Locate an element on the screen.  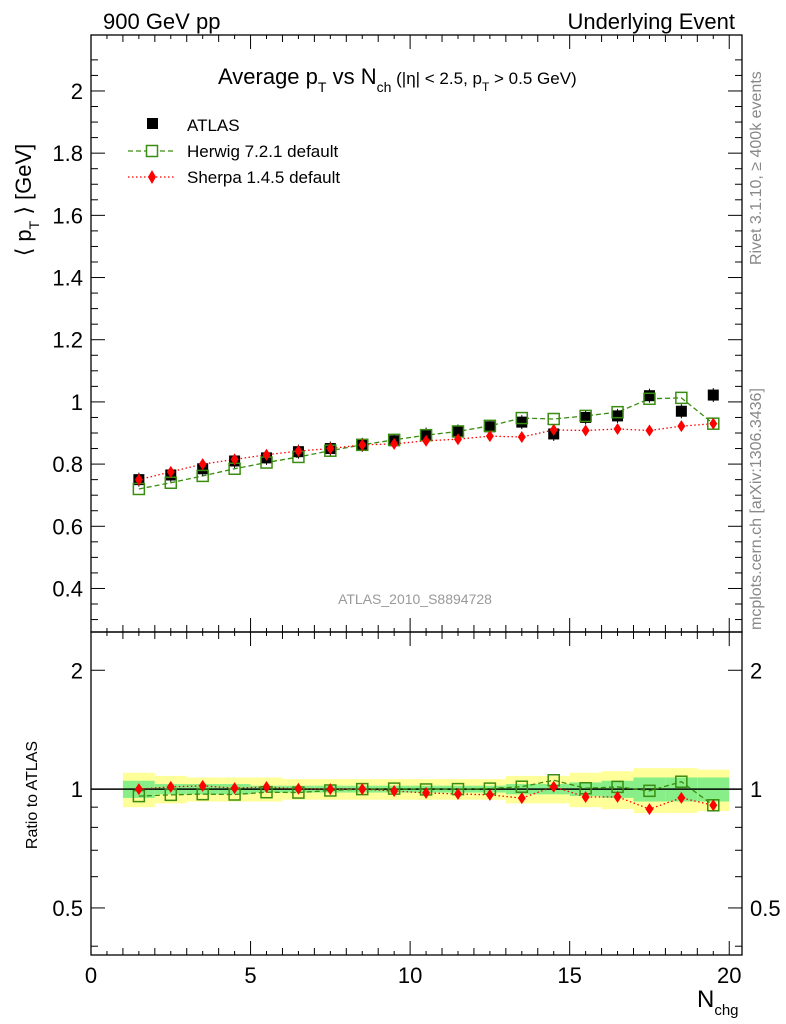
rivet-label: Rivet 3.1.10, ≥ 400k events is located at coordinates (756, 168).